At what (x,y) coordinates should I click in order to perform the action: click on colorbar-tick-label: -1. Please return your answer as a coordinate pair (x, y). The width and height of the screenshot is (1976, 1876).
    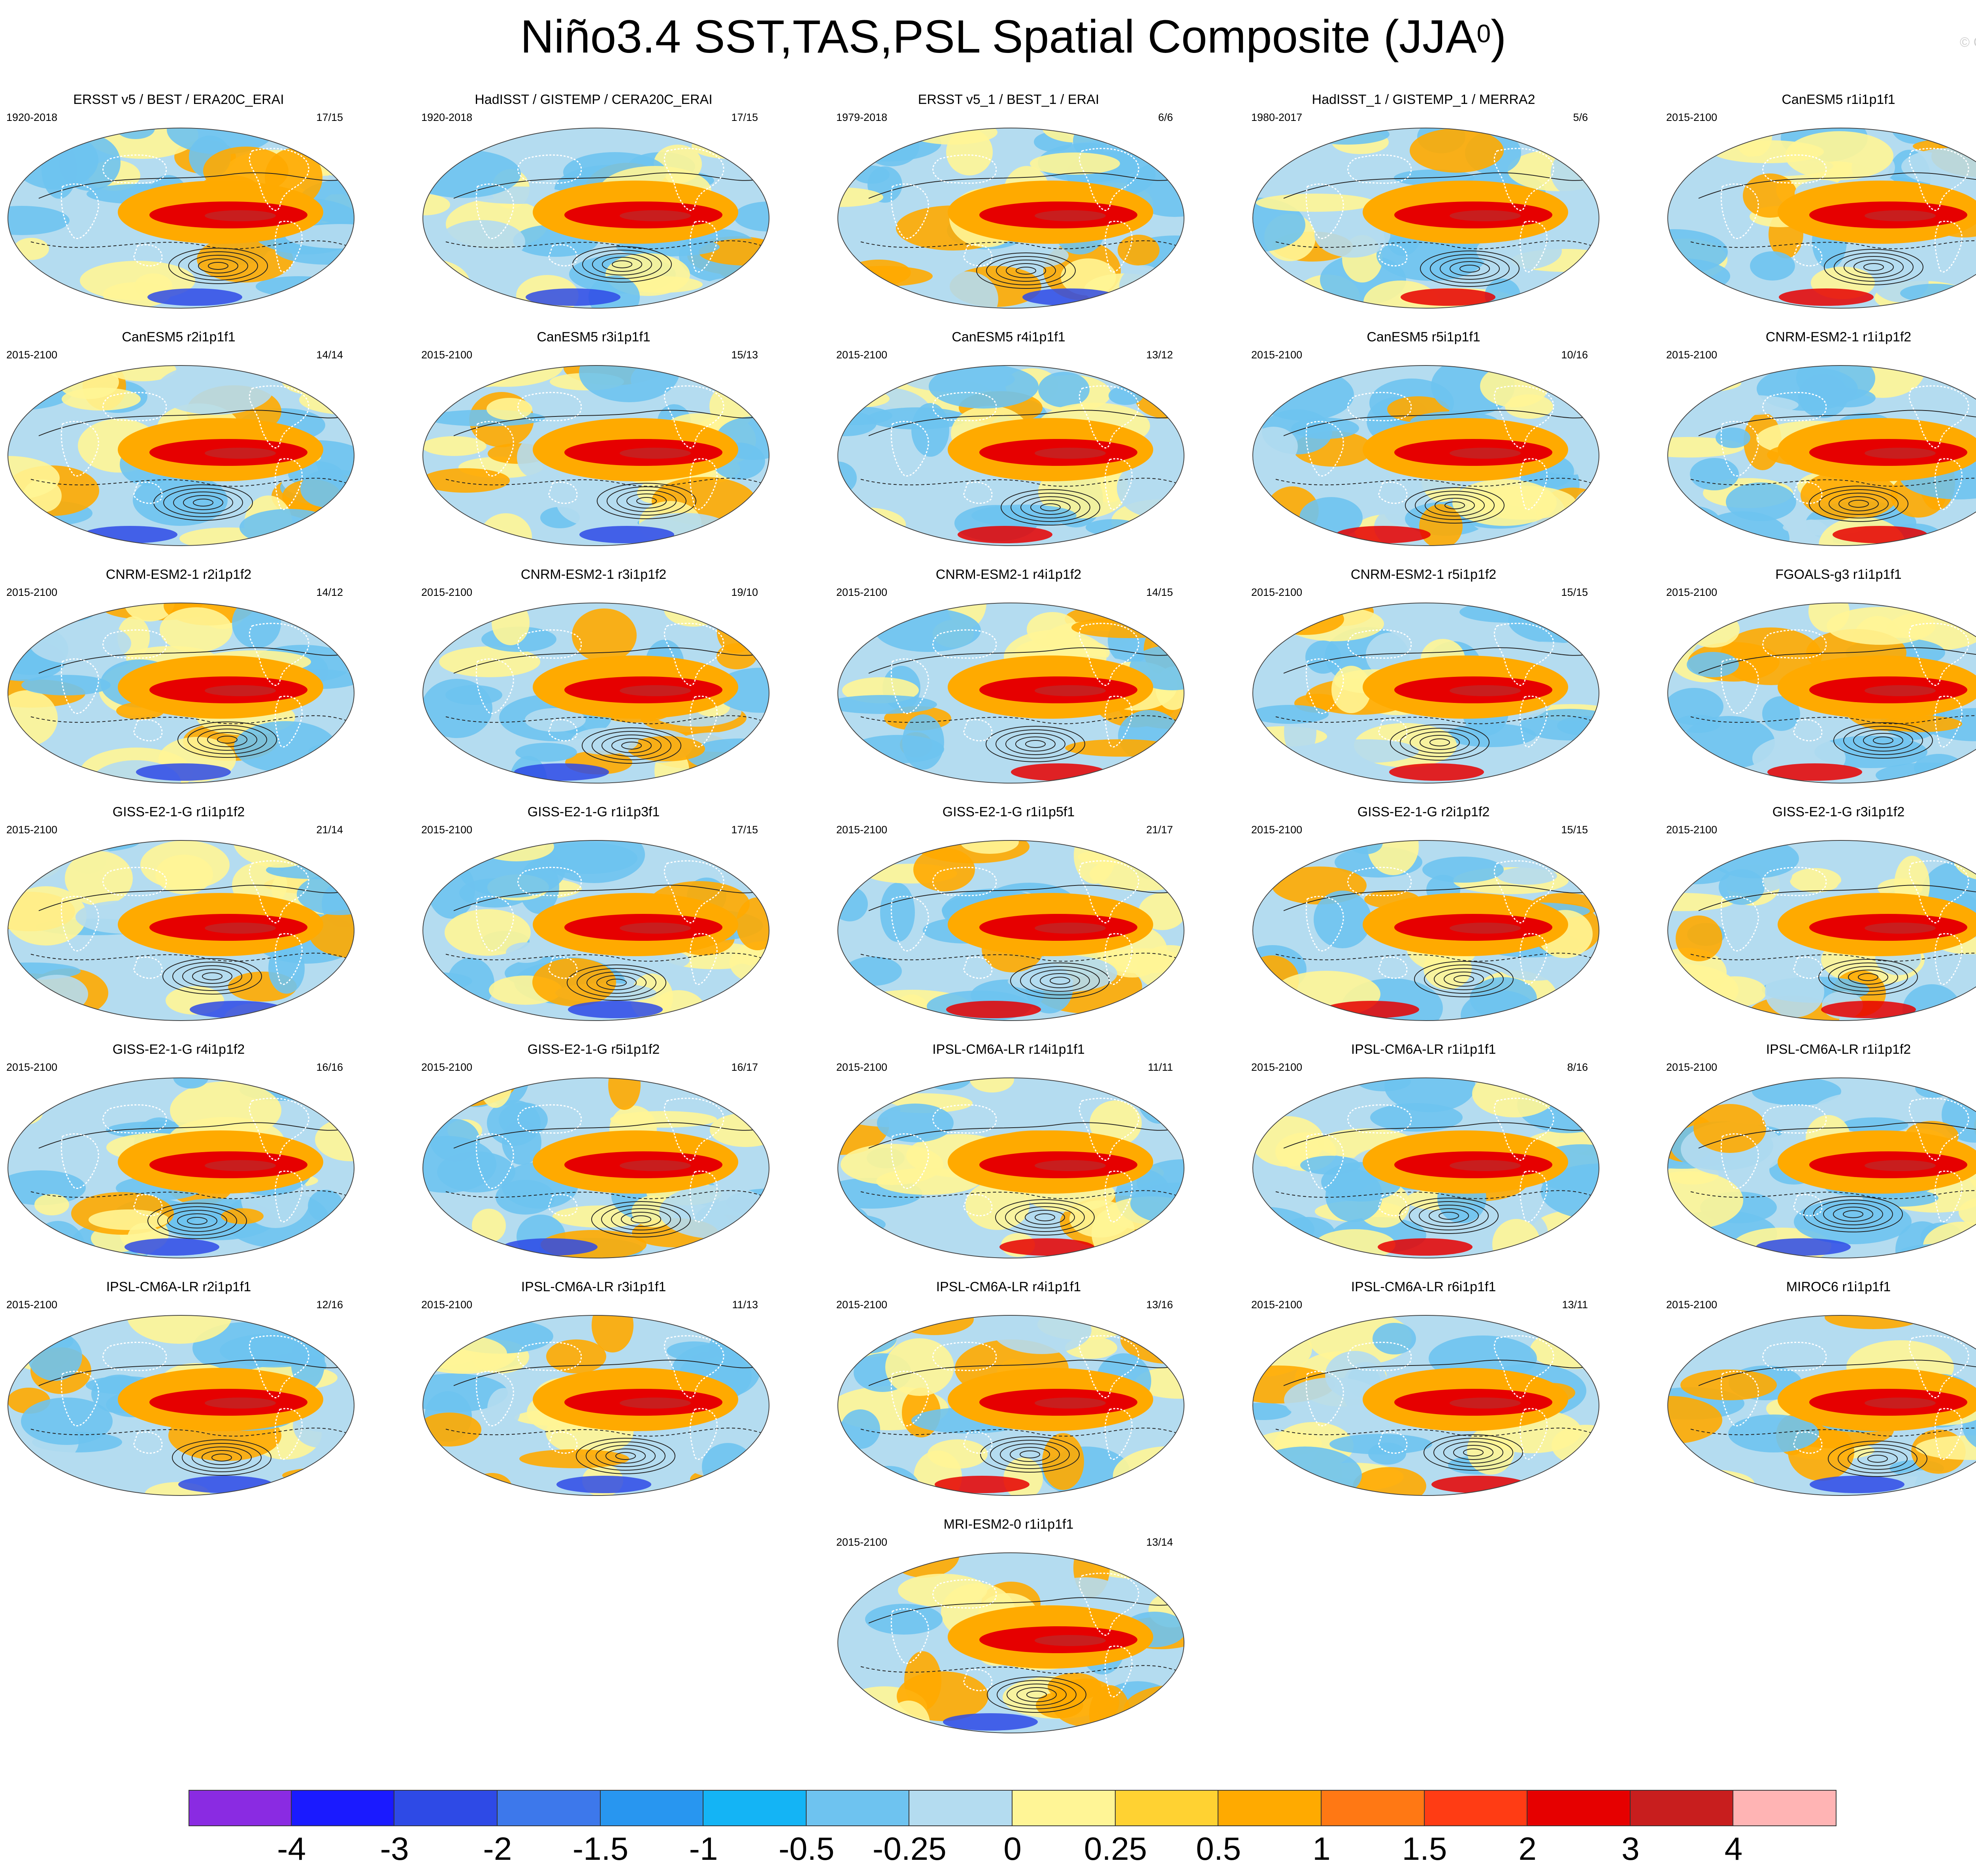
    Looking at the image, I should click on (703, 1849).